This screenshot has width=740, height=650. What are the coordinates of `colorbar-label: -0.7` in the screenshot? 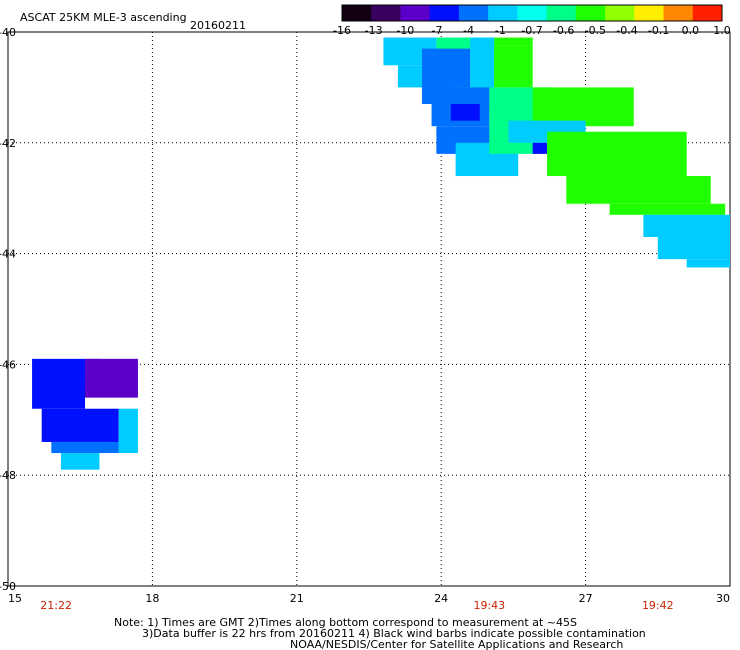 It's located at (531, 30).